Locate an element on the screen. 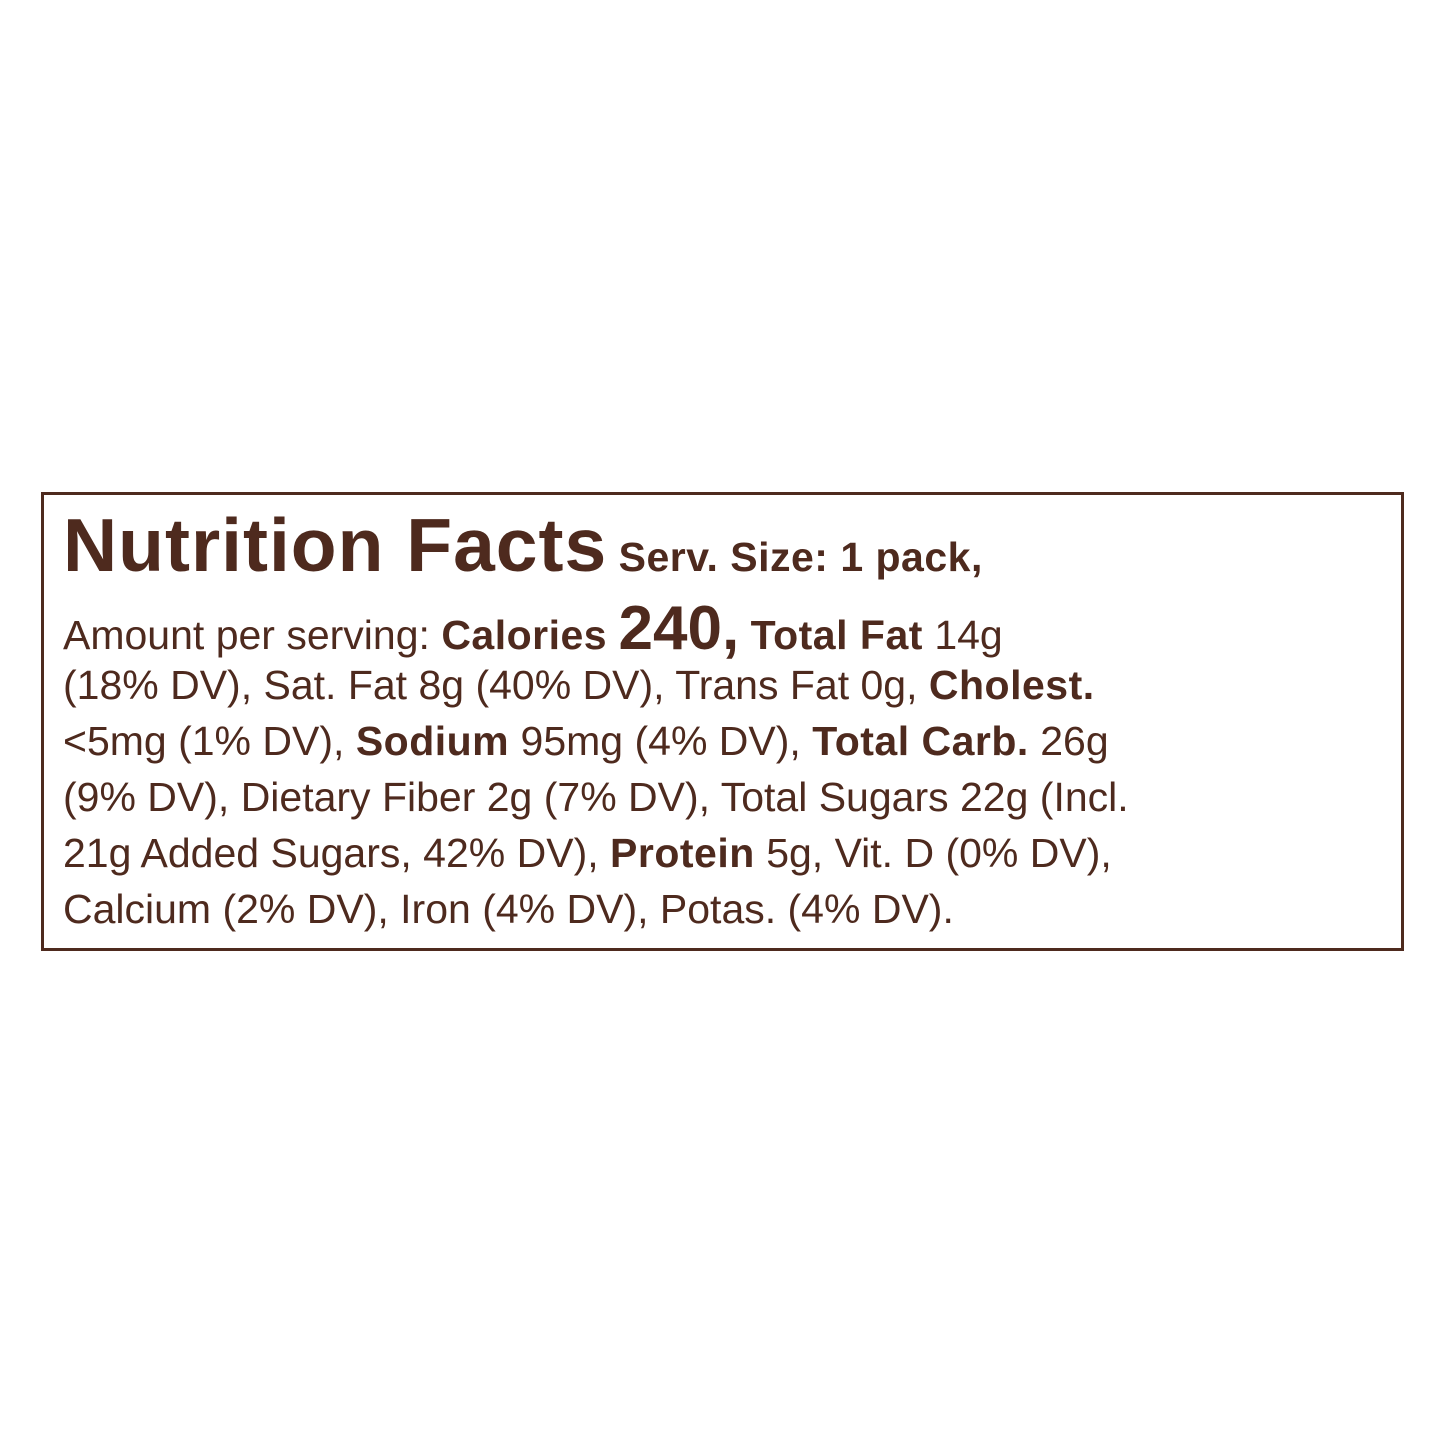  text: 14g is located at coordinates (968, 635).